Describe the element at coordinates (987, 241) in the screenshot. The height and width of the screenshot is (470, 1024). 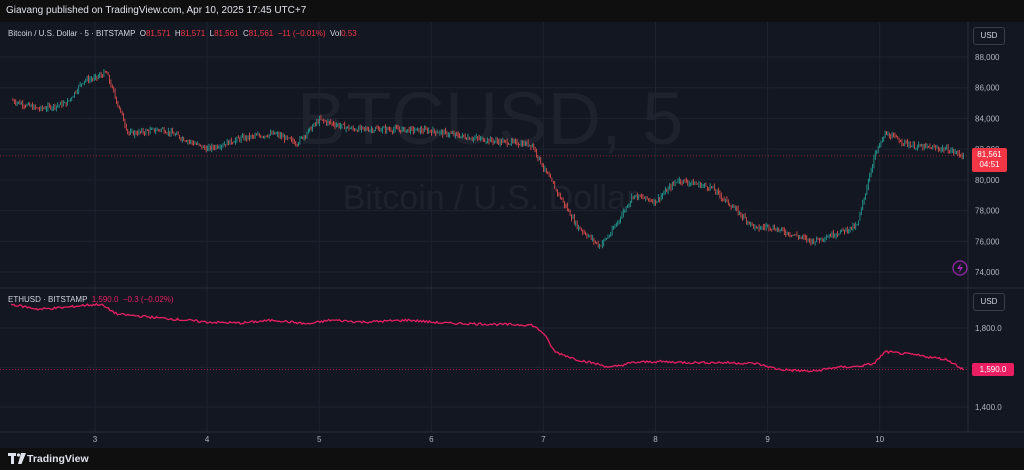
I see `btc-y-tick-label: 76,000` at that location.